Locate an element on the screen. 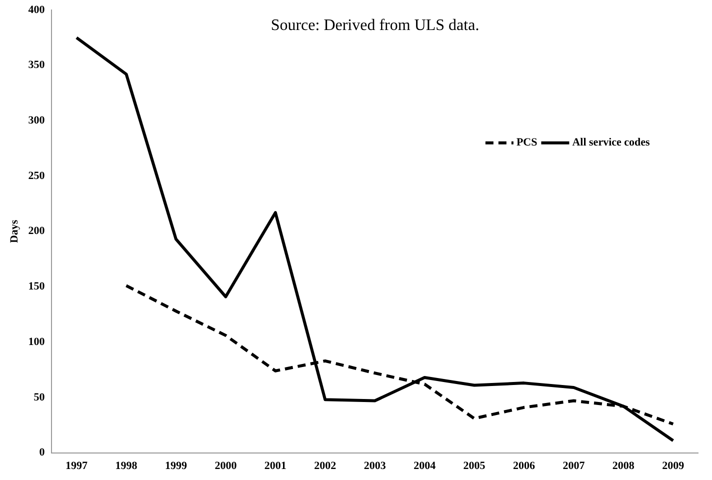 Image resolution: width=712 pixels, height=480 pixels. x-tick-label: 2006 is located at coordinates (524, 466).